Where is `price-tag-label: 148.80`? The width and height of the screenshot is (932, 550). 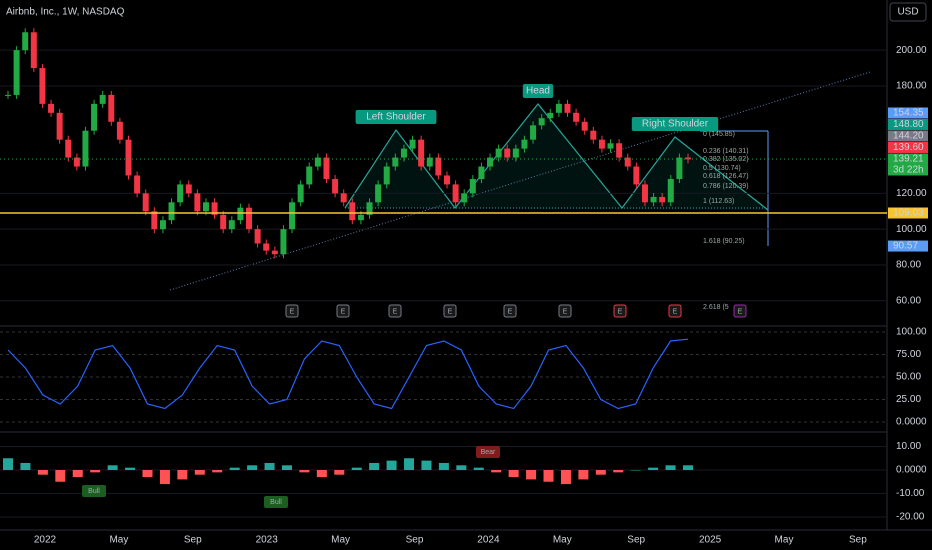
price-tag-label: 148.80 is located at coordinates (908, 124).